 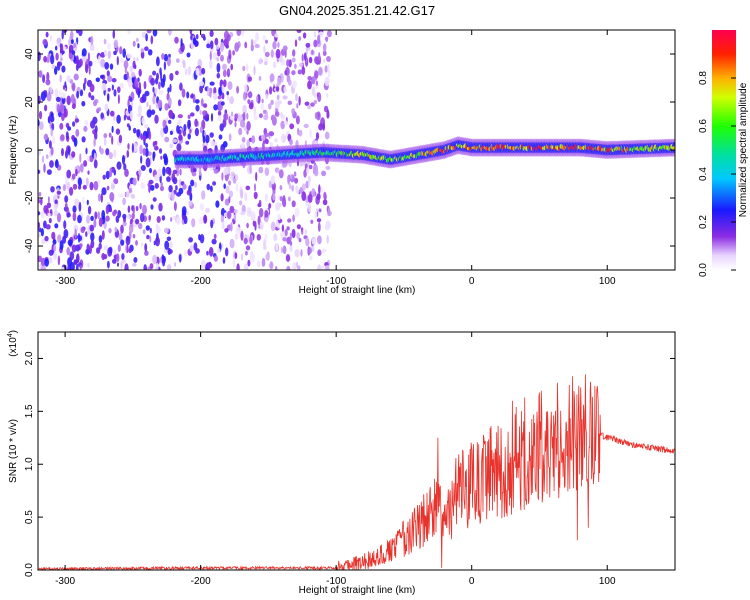 I want to click on colorbar-tick-label: 0.2, so click(x=703, y=222).